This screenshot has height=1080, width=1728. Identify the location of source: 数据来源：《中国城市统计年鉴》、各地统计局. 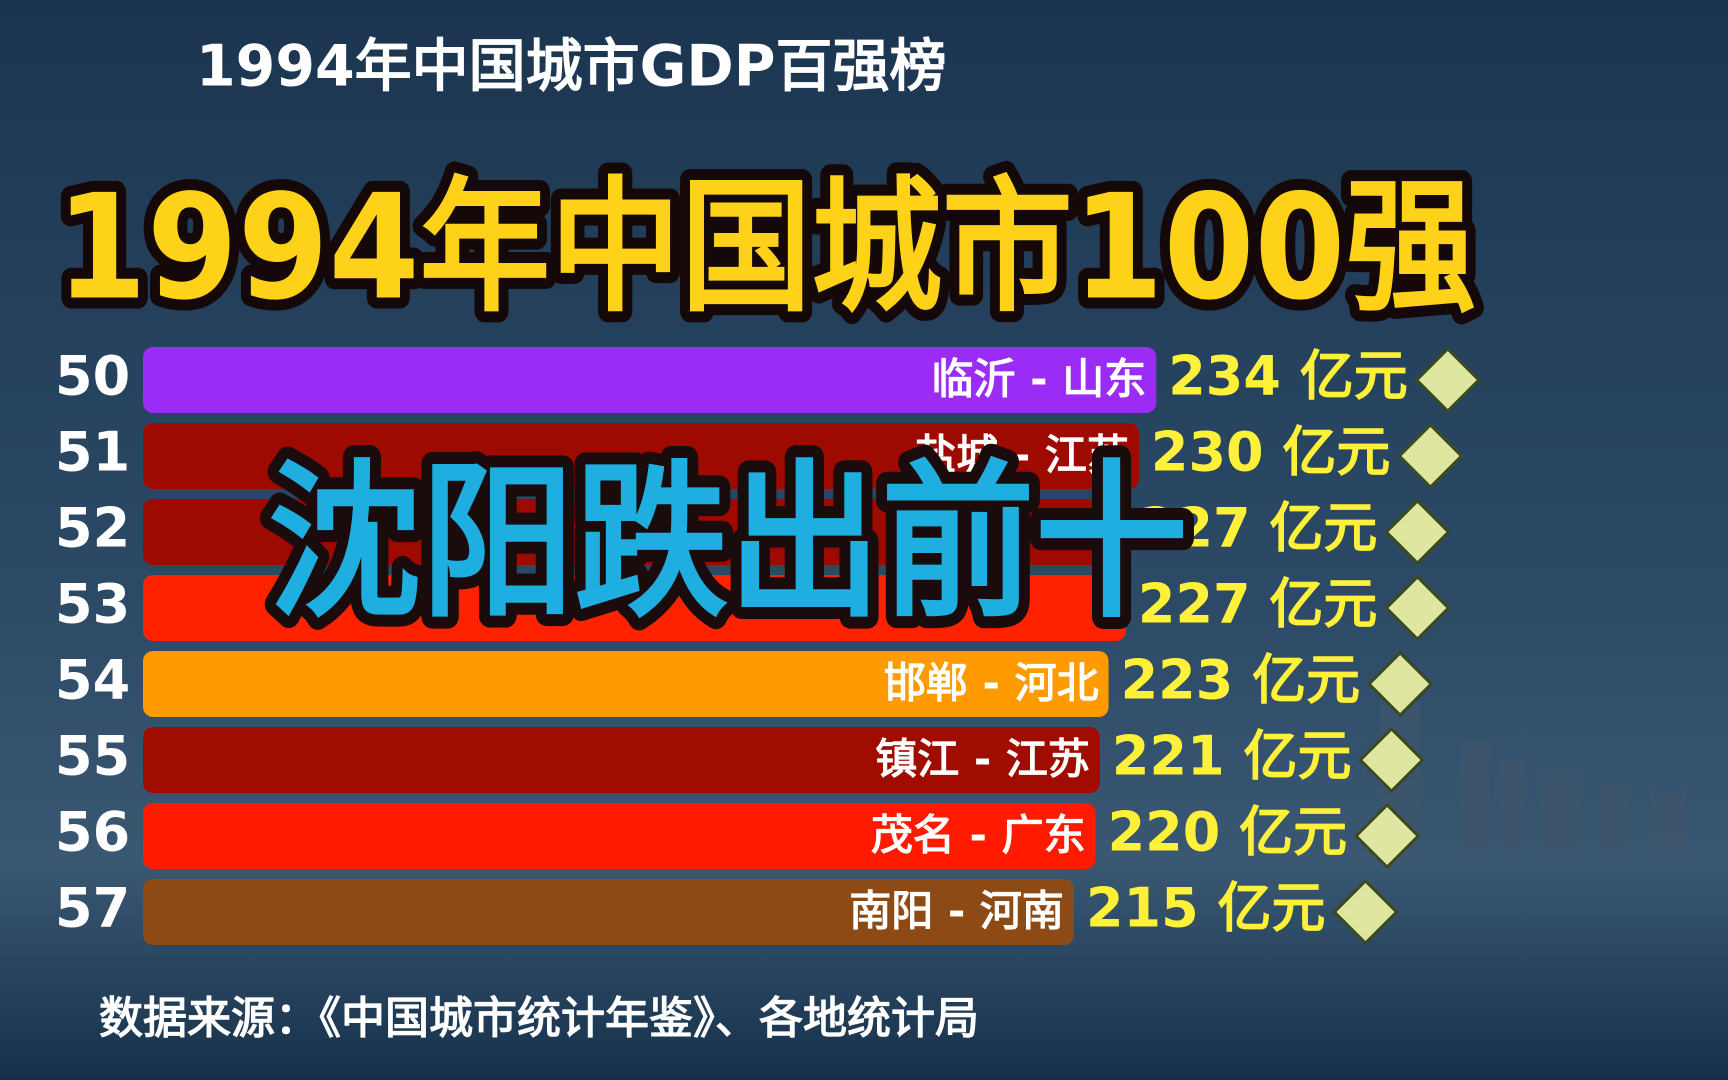
(539, 1018).